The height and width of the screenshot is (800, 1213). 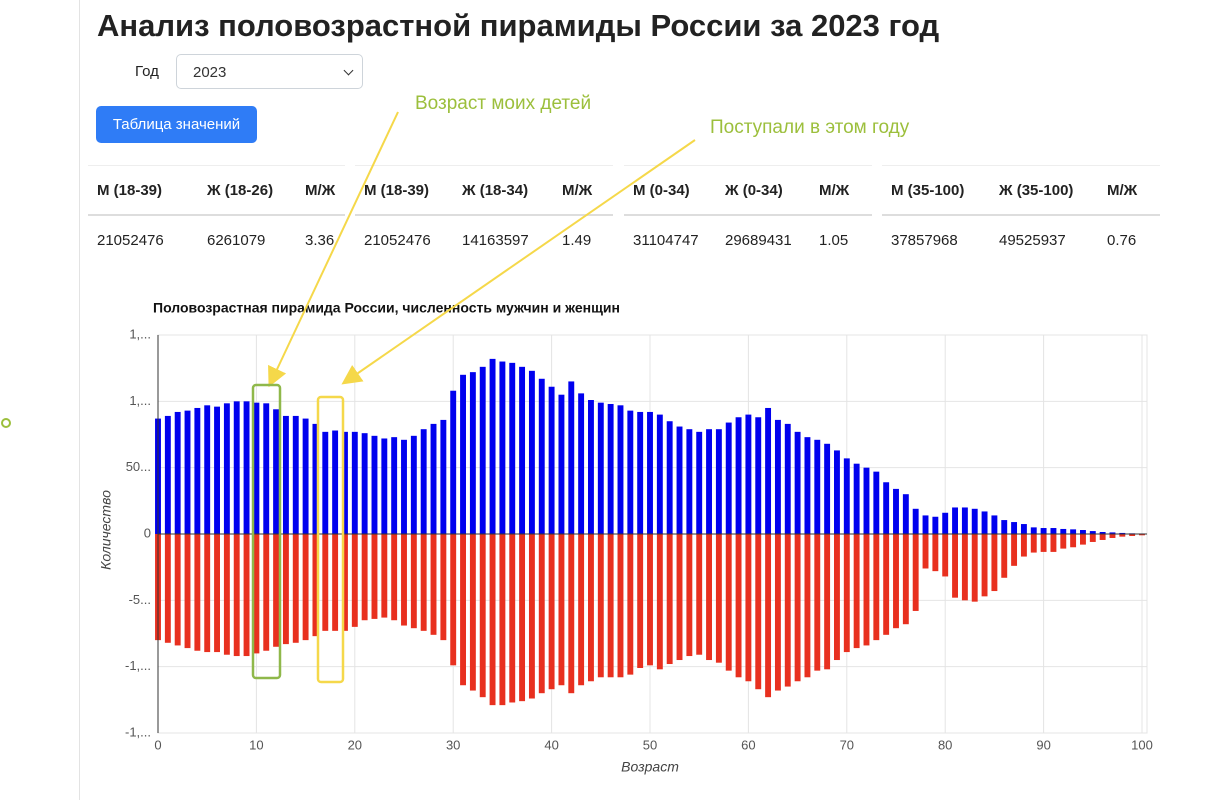 I want to click on value-row: 37857968 49525937 0.76, so click(x=1021, y=240).